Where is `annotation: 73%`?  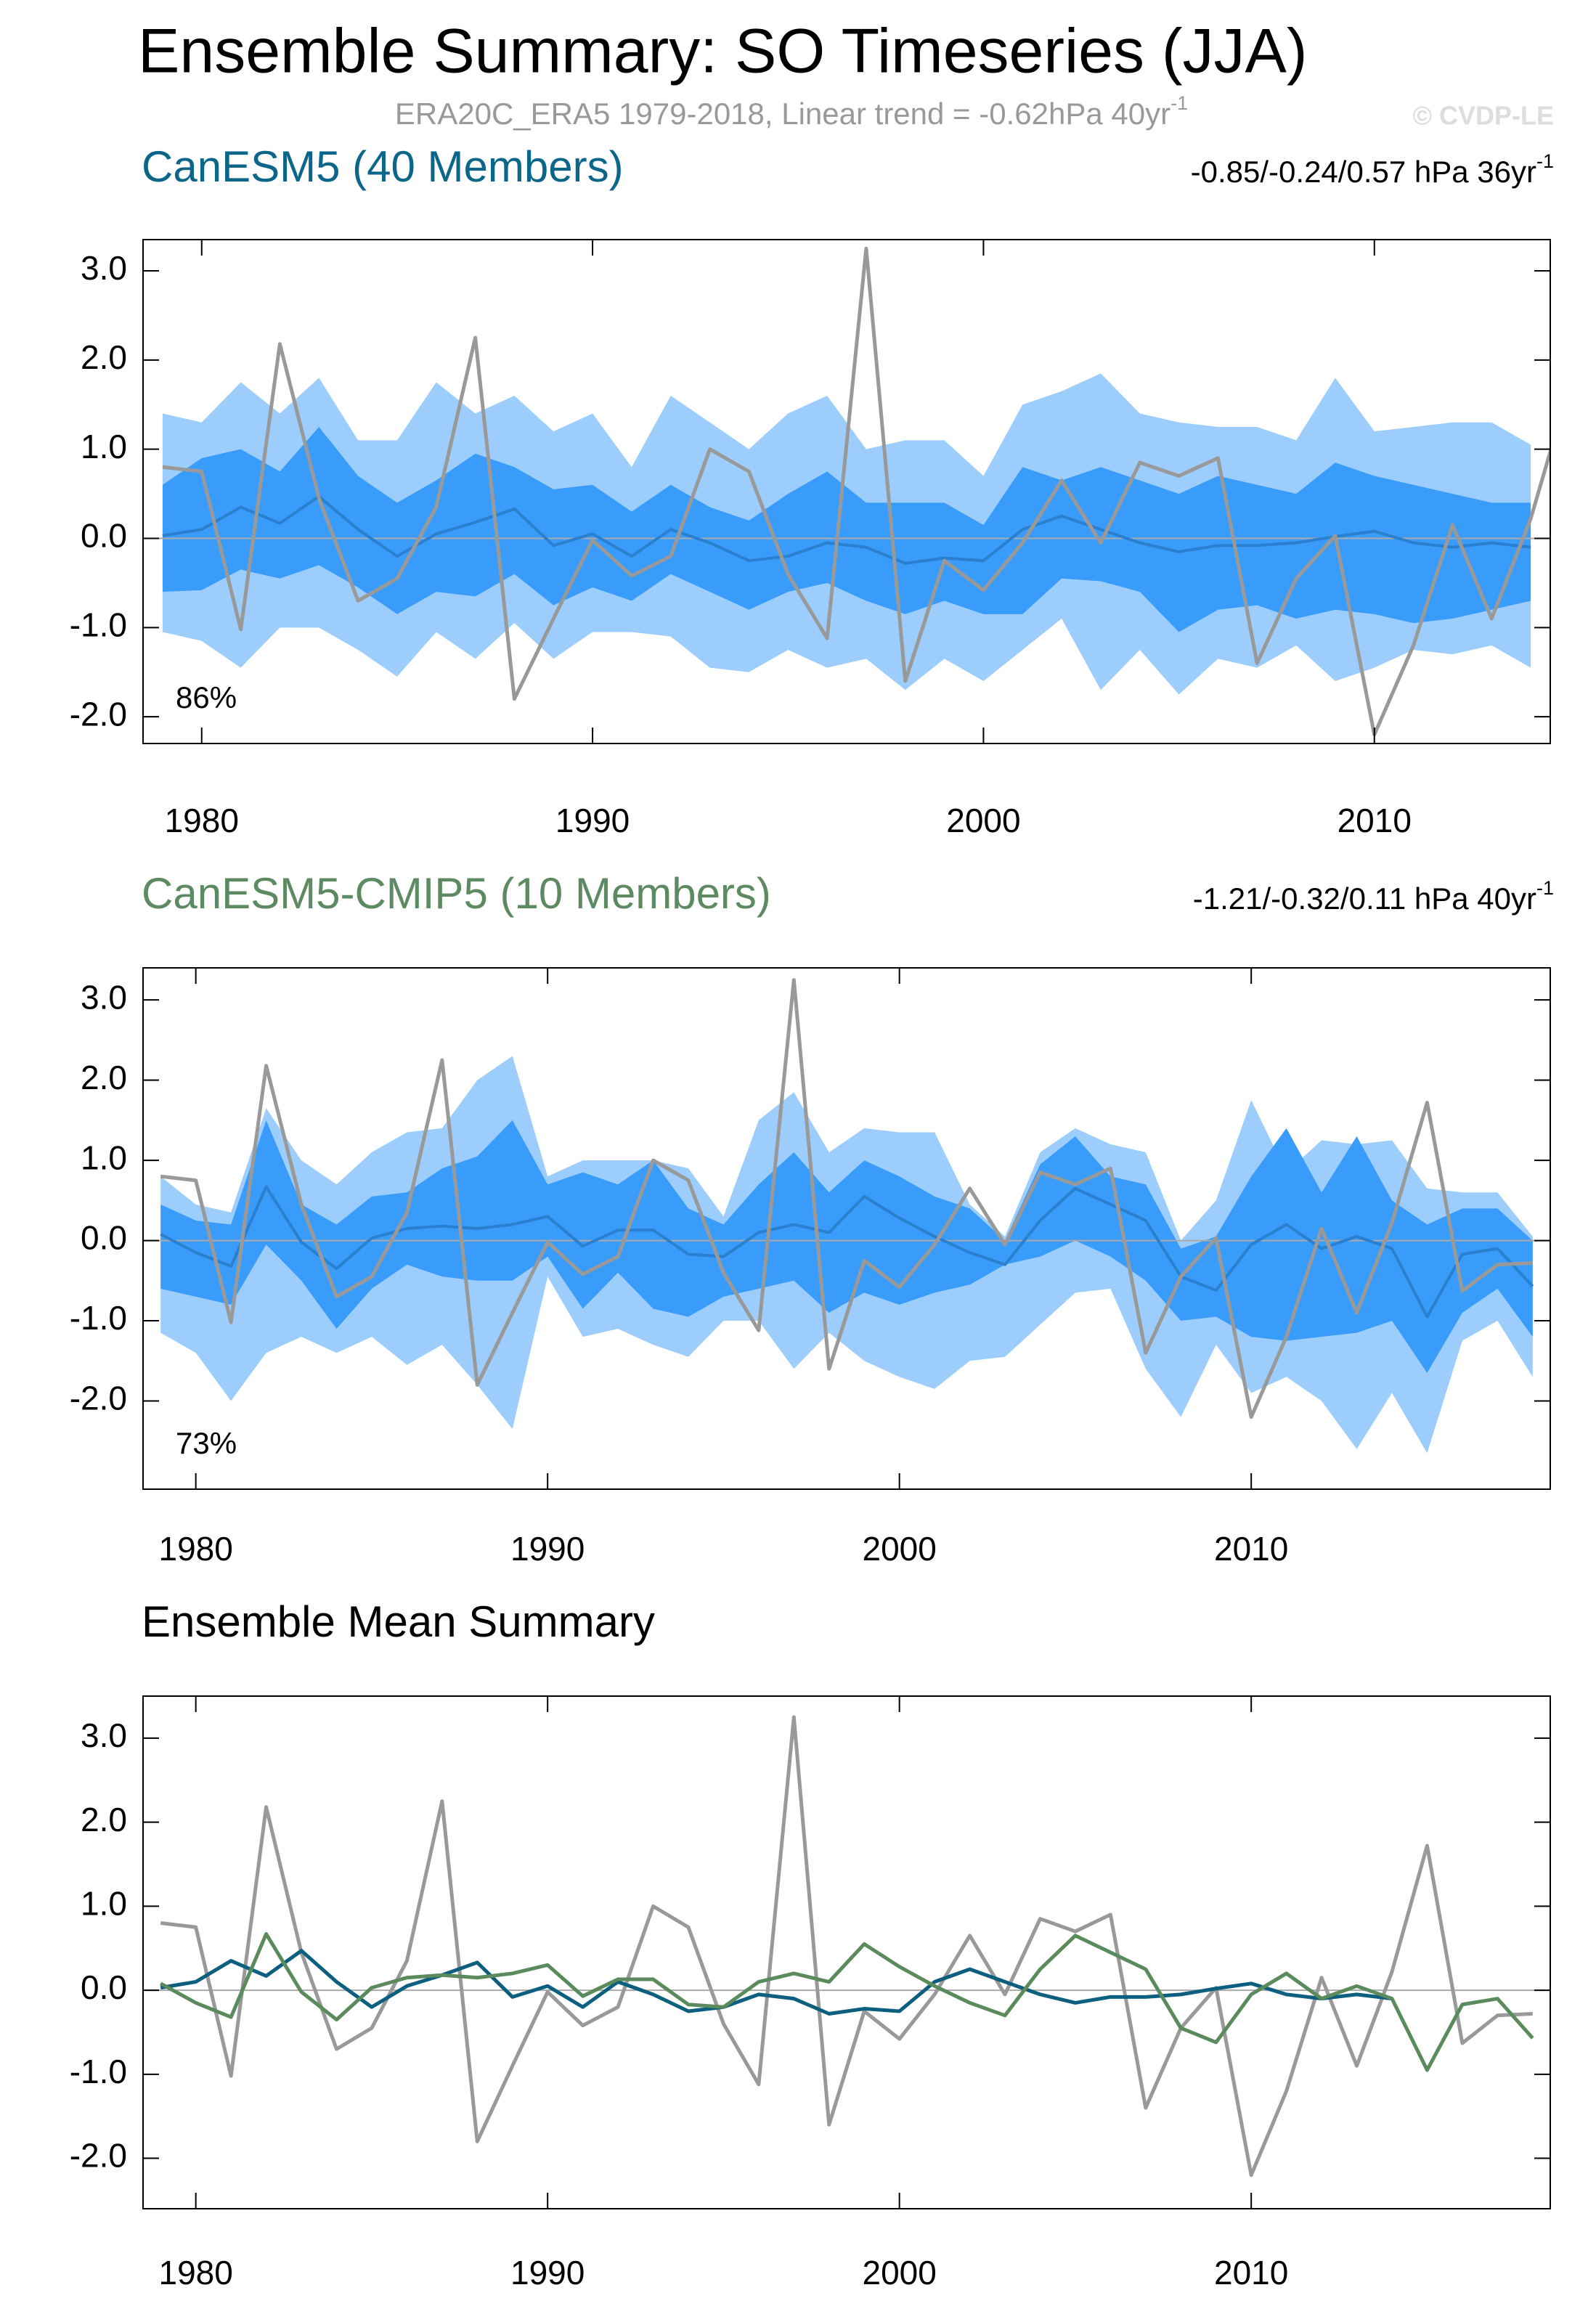
annotation: 73% is located at coordinates (206, 1443).